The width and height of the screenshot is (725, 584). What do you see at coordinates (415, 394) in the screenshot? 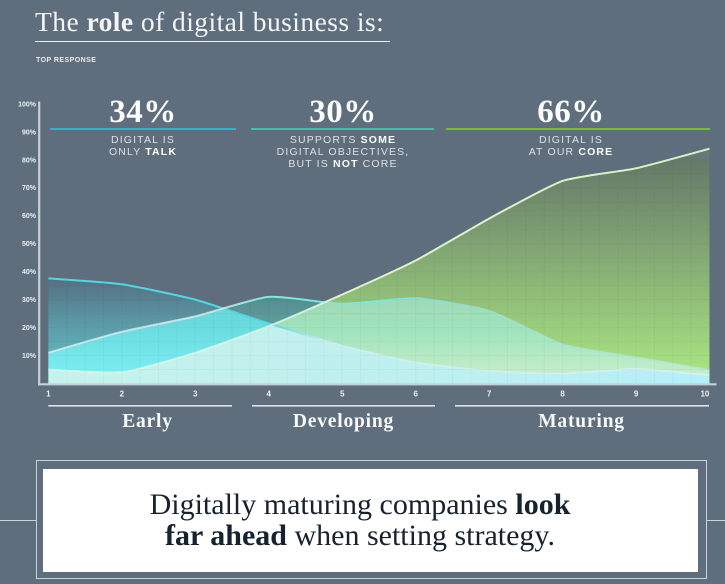
I see `svg-text: 6` at bounding box center [415, 394].